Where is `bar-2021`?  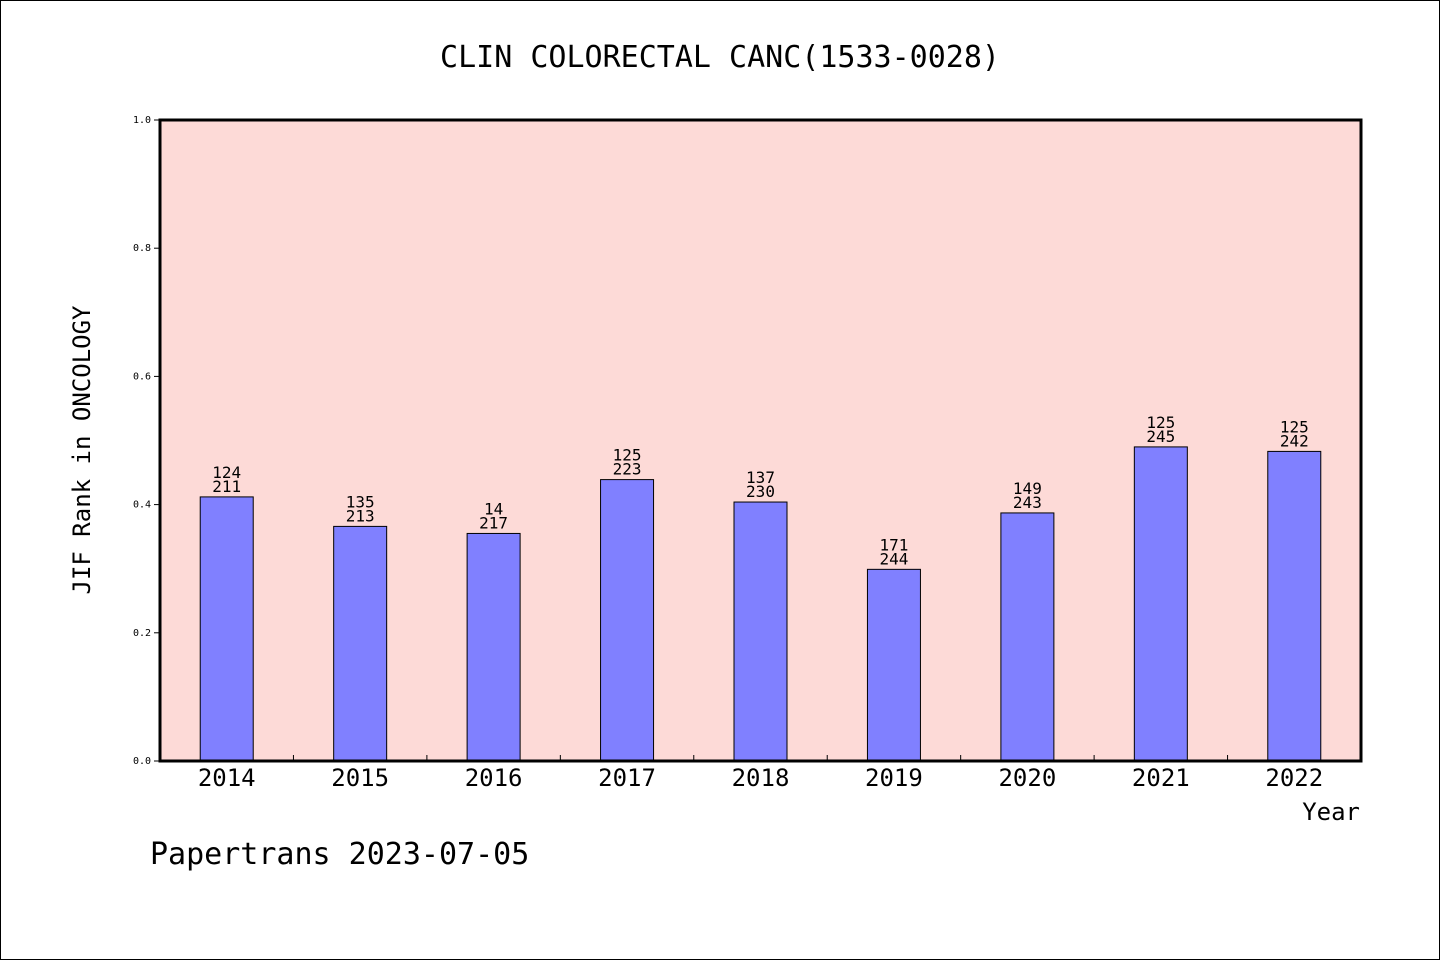 bar-2021 is located at coordinates (1160, 604).